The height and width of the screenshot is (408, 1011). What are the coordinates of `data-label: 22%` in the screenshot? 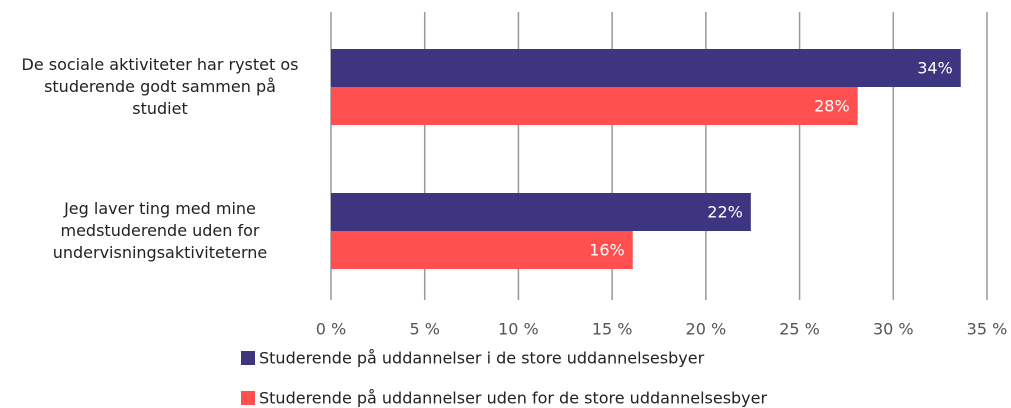 It's located at (725, 212).